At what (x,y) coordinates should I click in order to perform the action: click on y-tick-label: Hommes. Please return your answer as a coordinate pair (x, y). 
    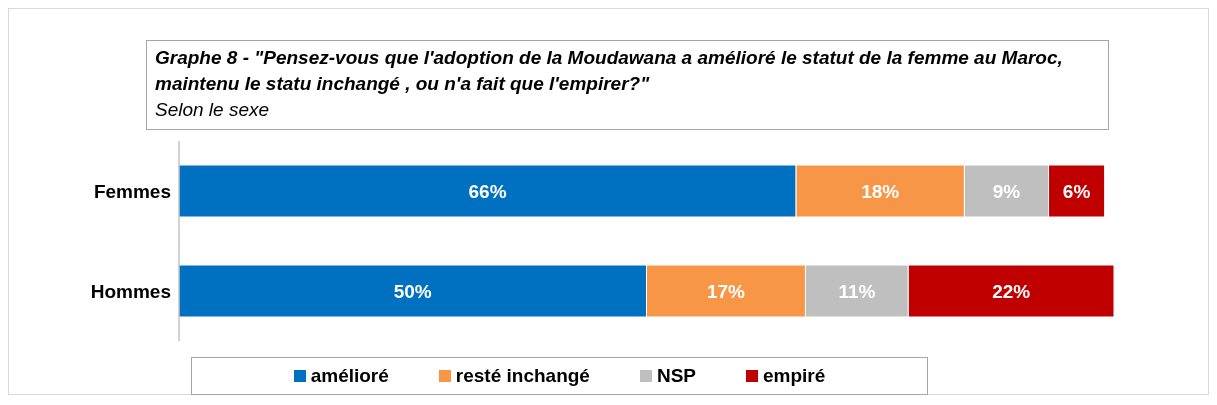
    Looking at the image, I should click on (130, 291).